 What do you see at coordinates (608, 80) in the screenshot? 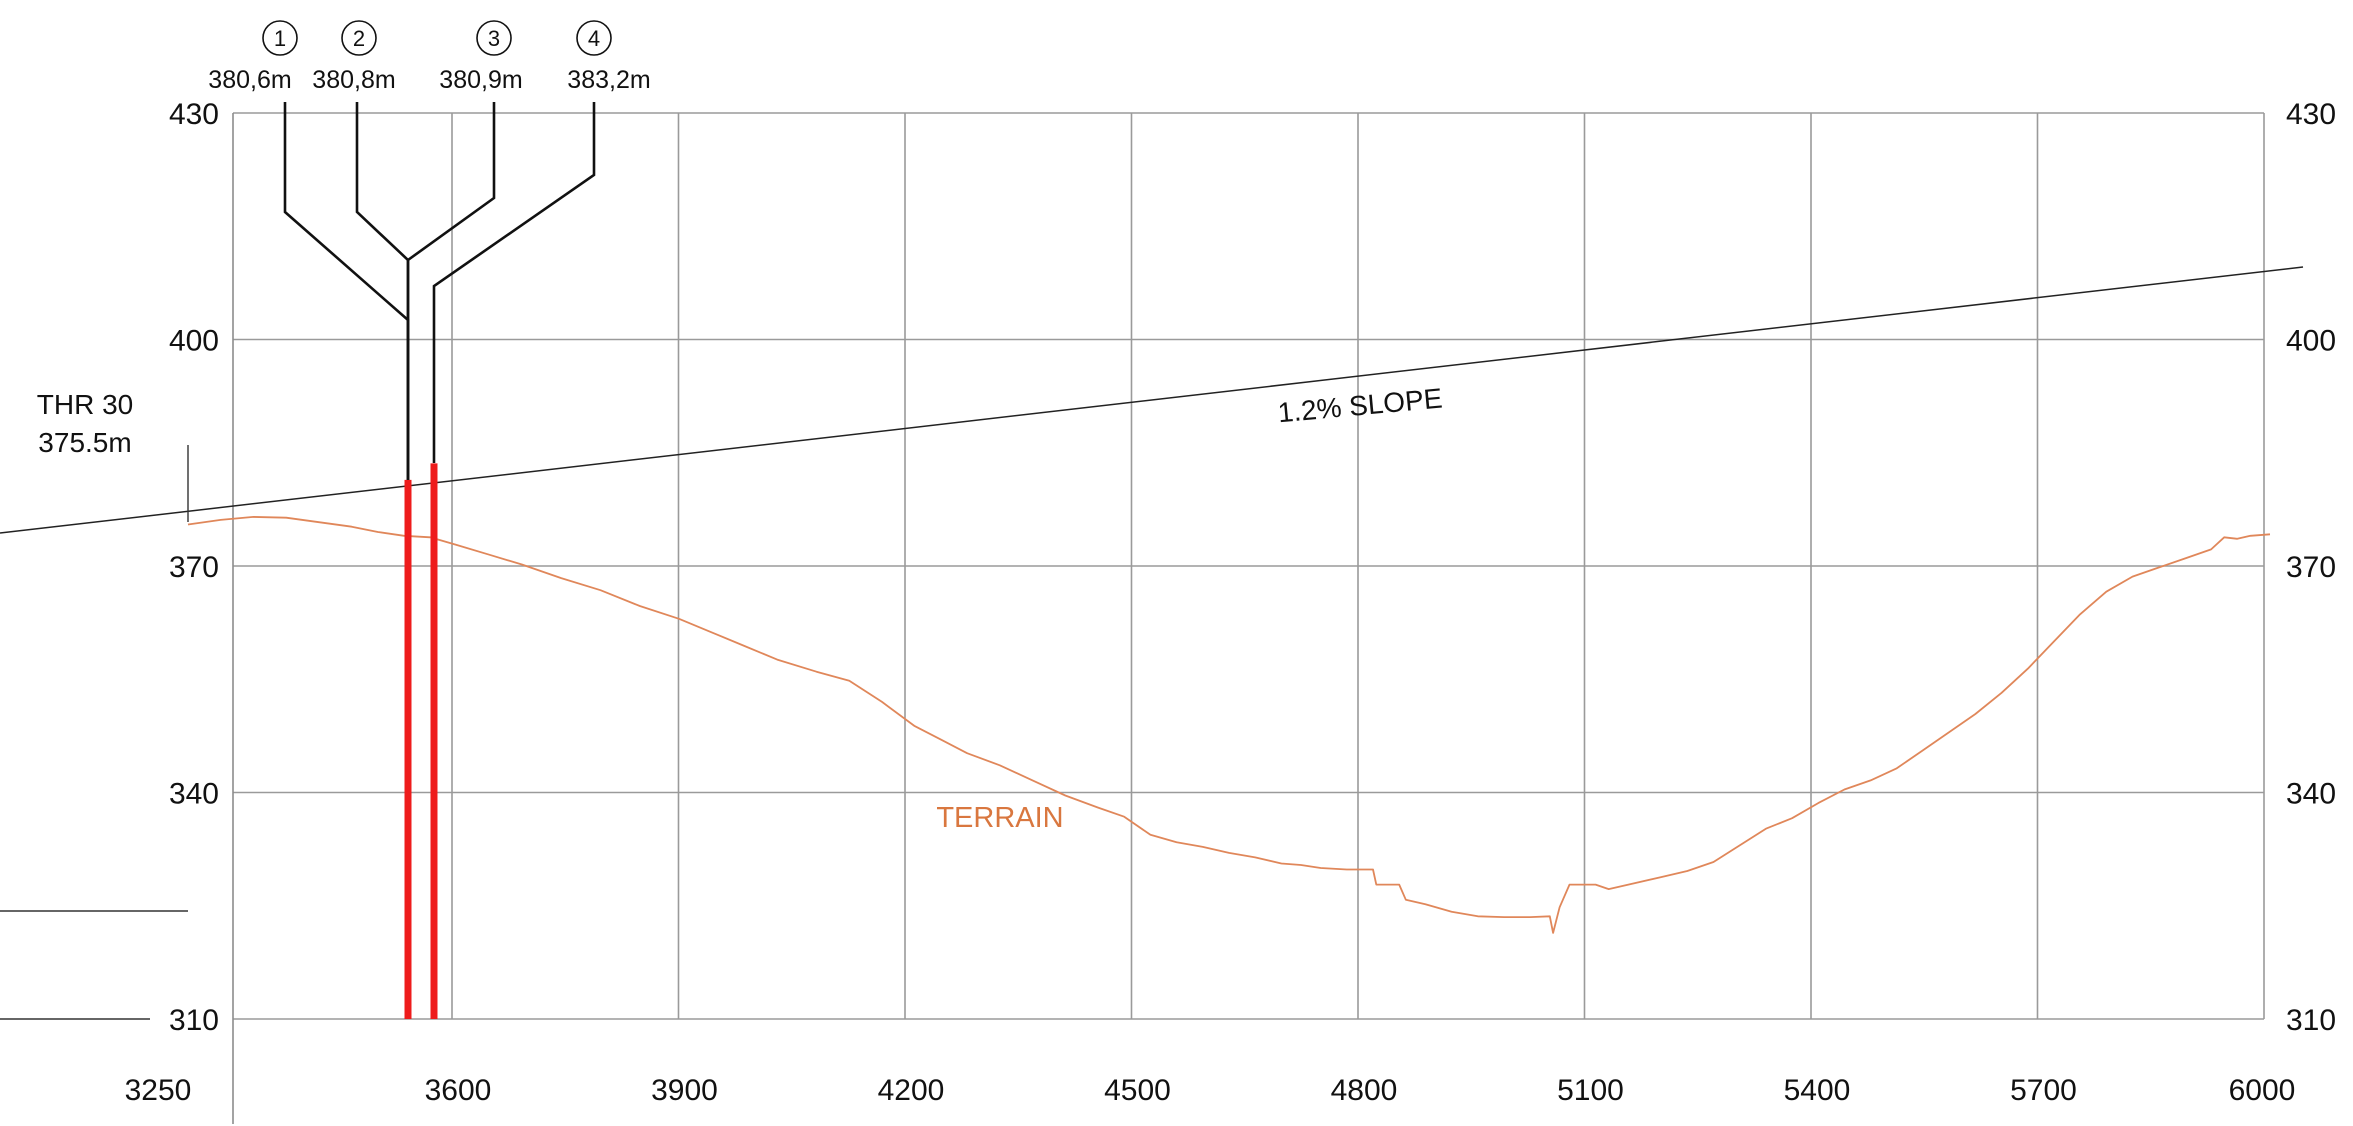
I see `marker-elevation: 383,2m` at bounding box center [608, 80].